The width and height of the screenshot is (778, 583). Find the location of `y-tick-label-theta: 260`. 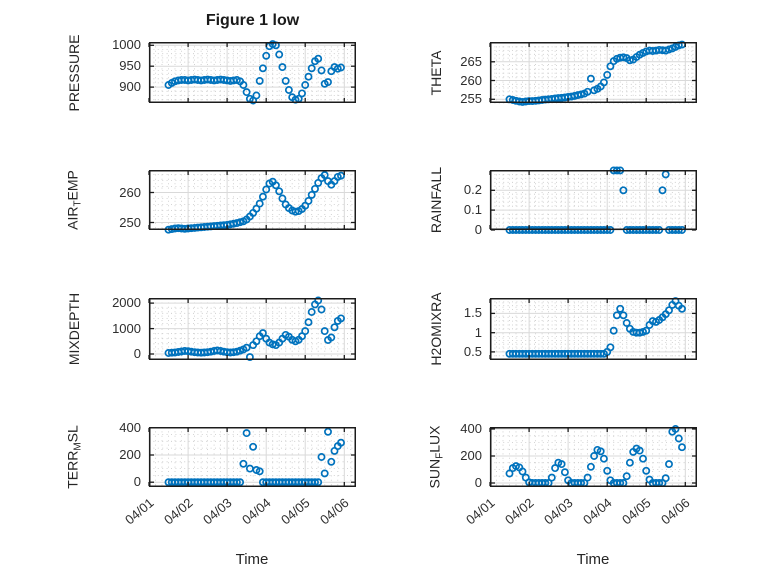

y-tick-label-theta: 260 is located at coordinates (471, 80).